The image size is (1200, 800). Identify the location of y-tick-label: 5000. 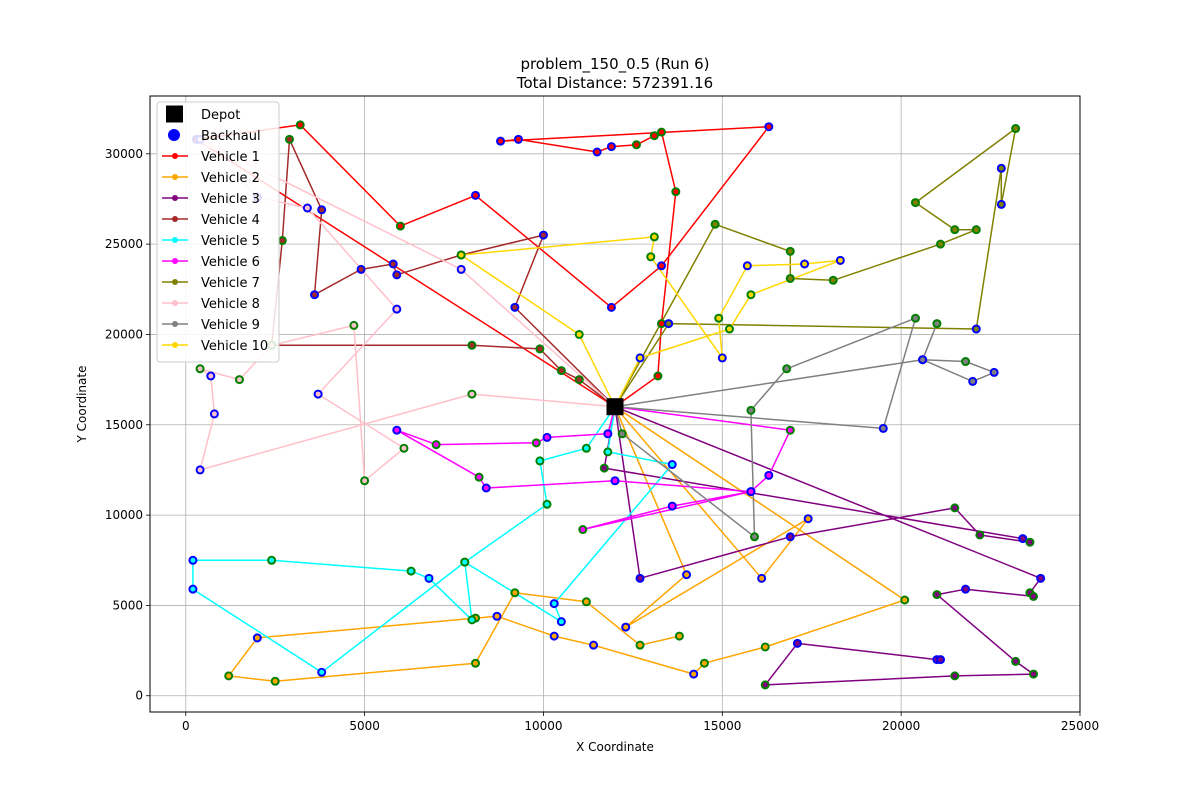
(127, 605).